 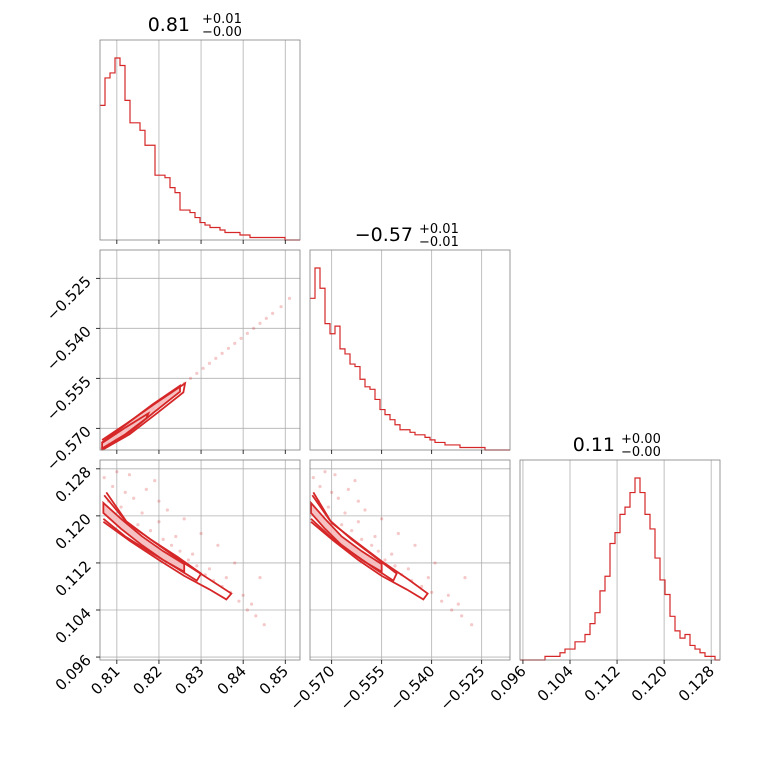 What do you see at coordinates (620, 560) in the screenshot?
I see `hist-panel-2-bg` at bounding box center [620, 560].